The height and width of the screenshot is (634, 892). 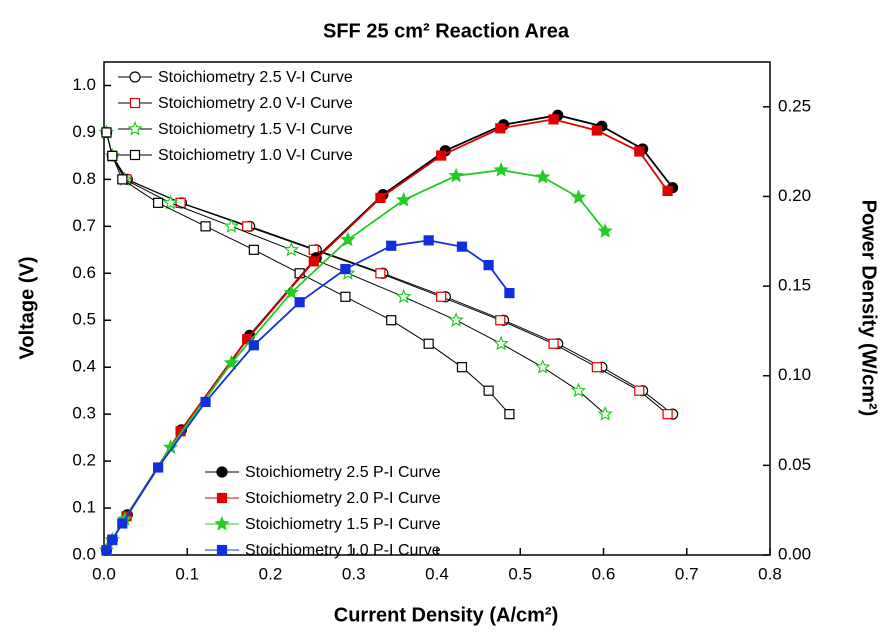 I want to click on legend-label: Stoichiometry 1.0 P-I Curve, so click(x=343, y=550).